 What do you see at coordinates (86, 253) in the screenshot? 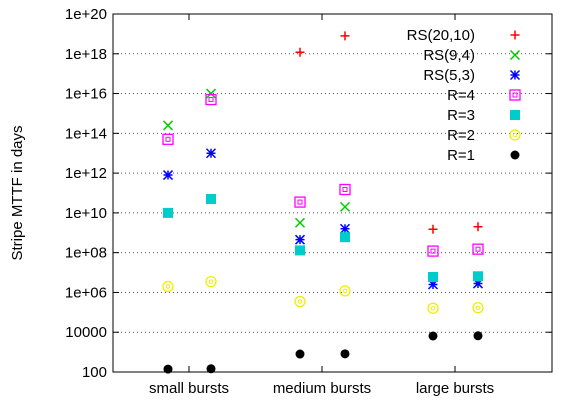
I see `y-tick-label: 1e+08` at bounding box center [86, 253].